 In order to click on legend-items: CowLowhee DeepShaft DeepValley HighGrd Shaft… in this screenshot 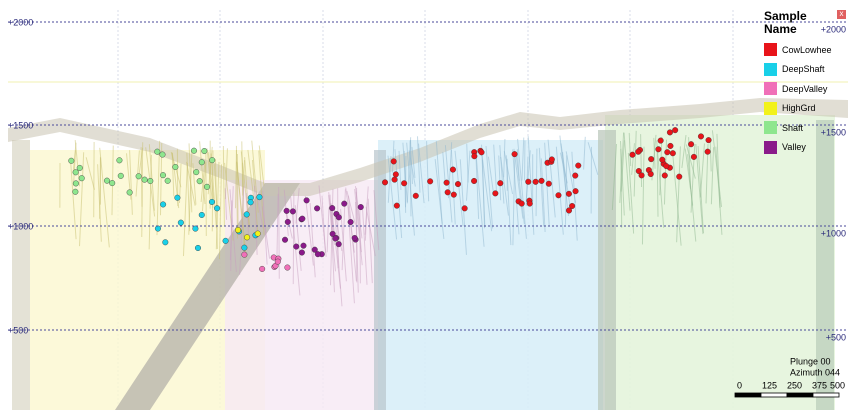, I will do `click(806, 98)`.